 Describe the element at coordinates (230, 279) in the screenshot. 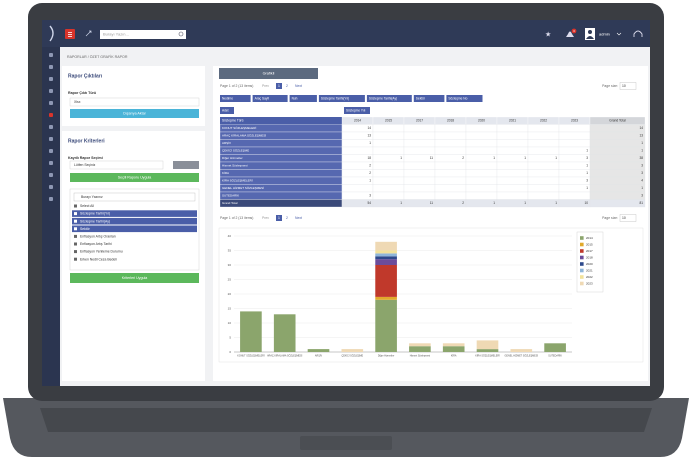

I see `y-tick-label: 25` at that location.